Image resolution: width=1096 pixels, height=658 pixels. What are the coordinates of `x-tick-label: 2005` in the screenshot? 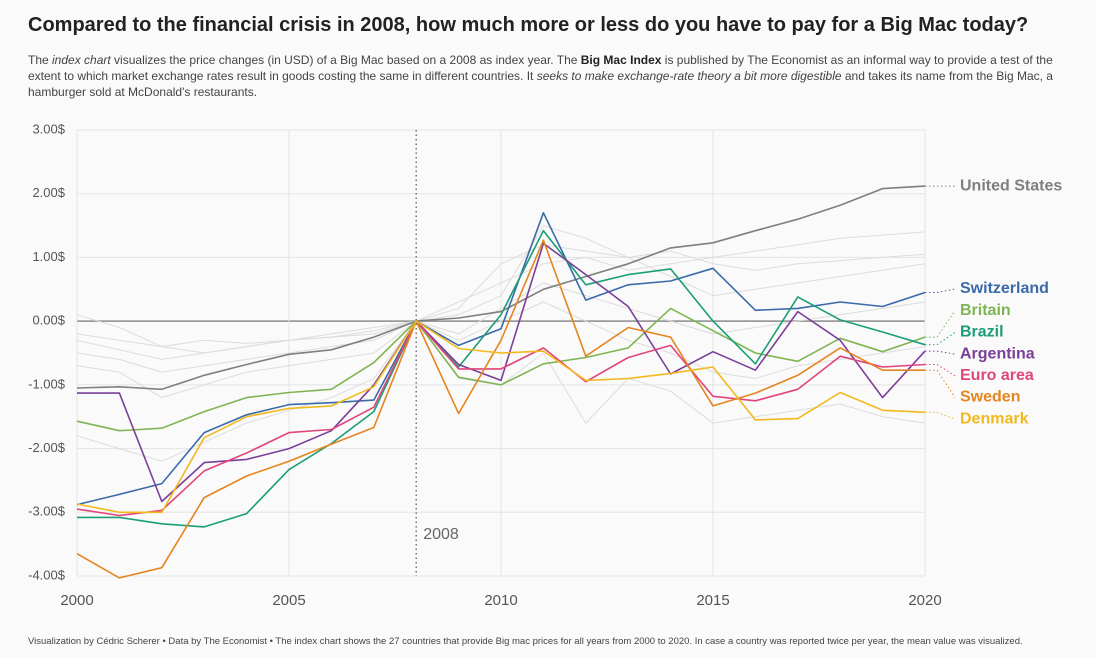 It's located at (288, 600).